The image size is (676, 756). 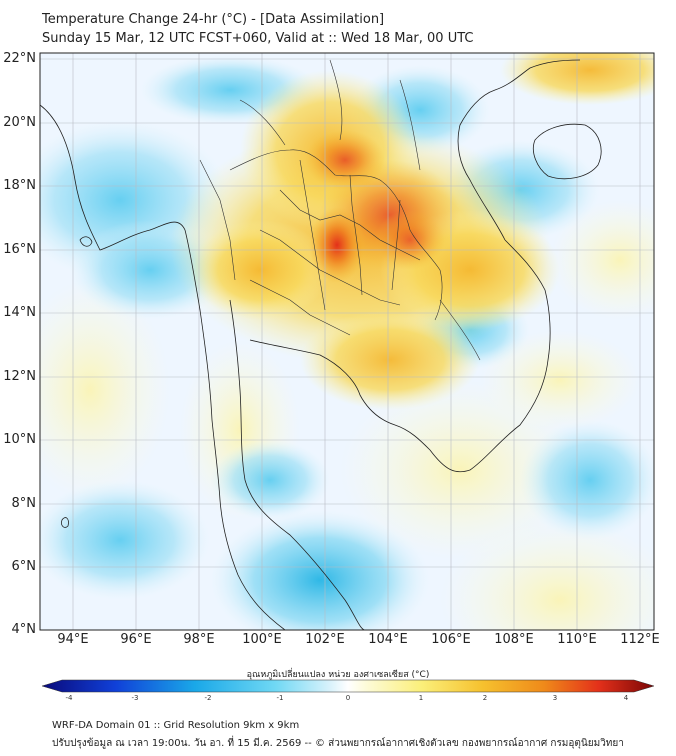 What do you see at coordinates (24, 629) in the screenshot?
I see `lat-label-4n: 4°N` at bounding box center [24, 629].